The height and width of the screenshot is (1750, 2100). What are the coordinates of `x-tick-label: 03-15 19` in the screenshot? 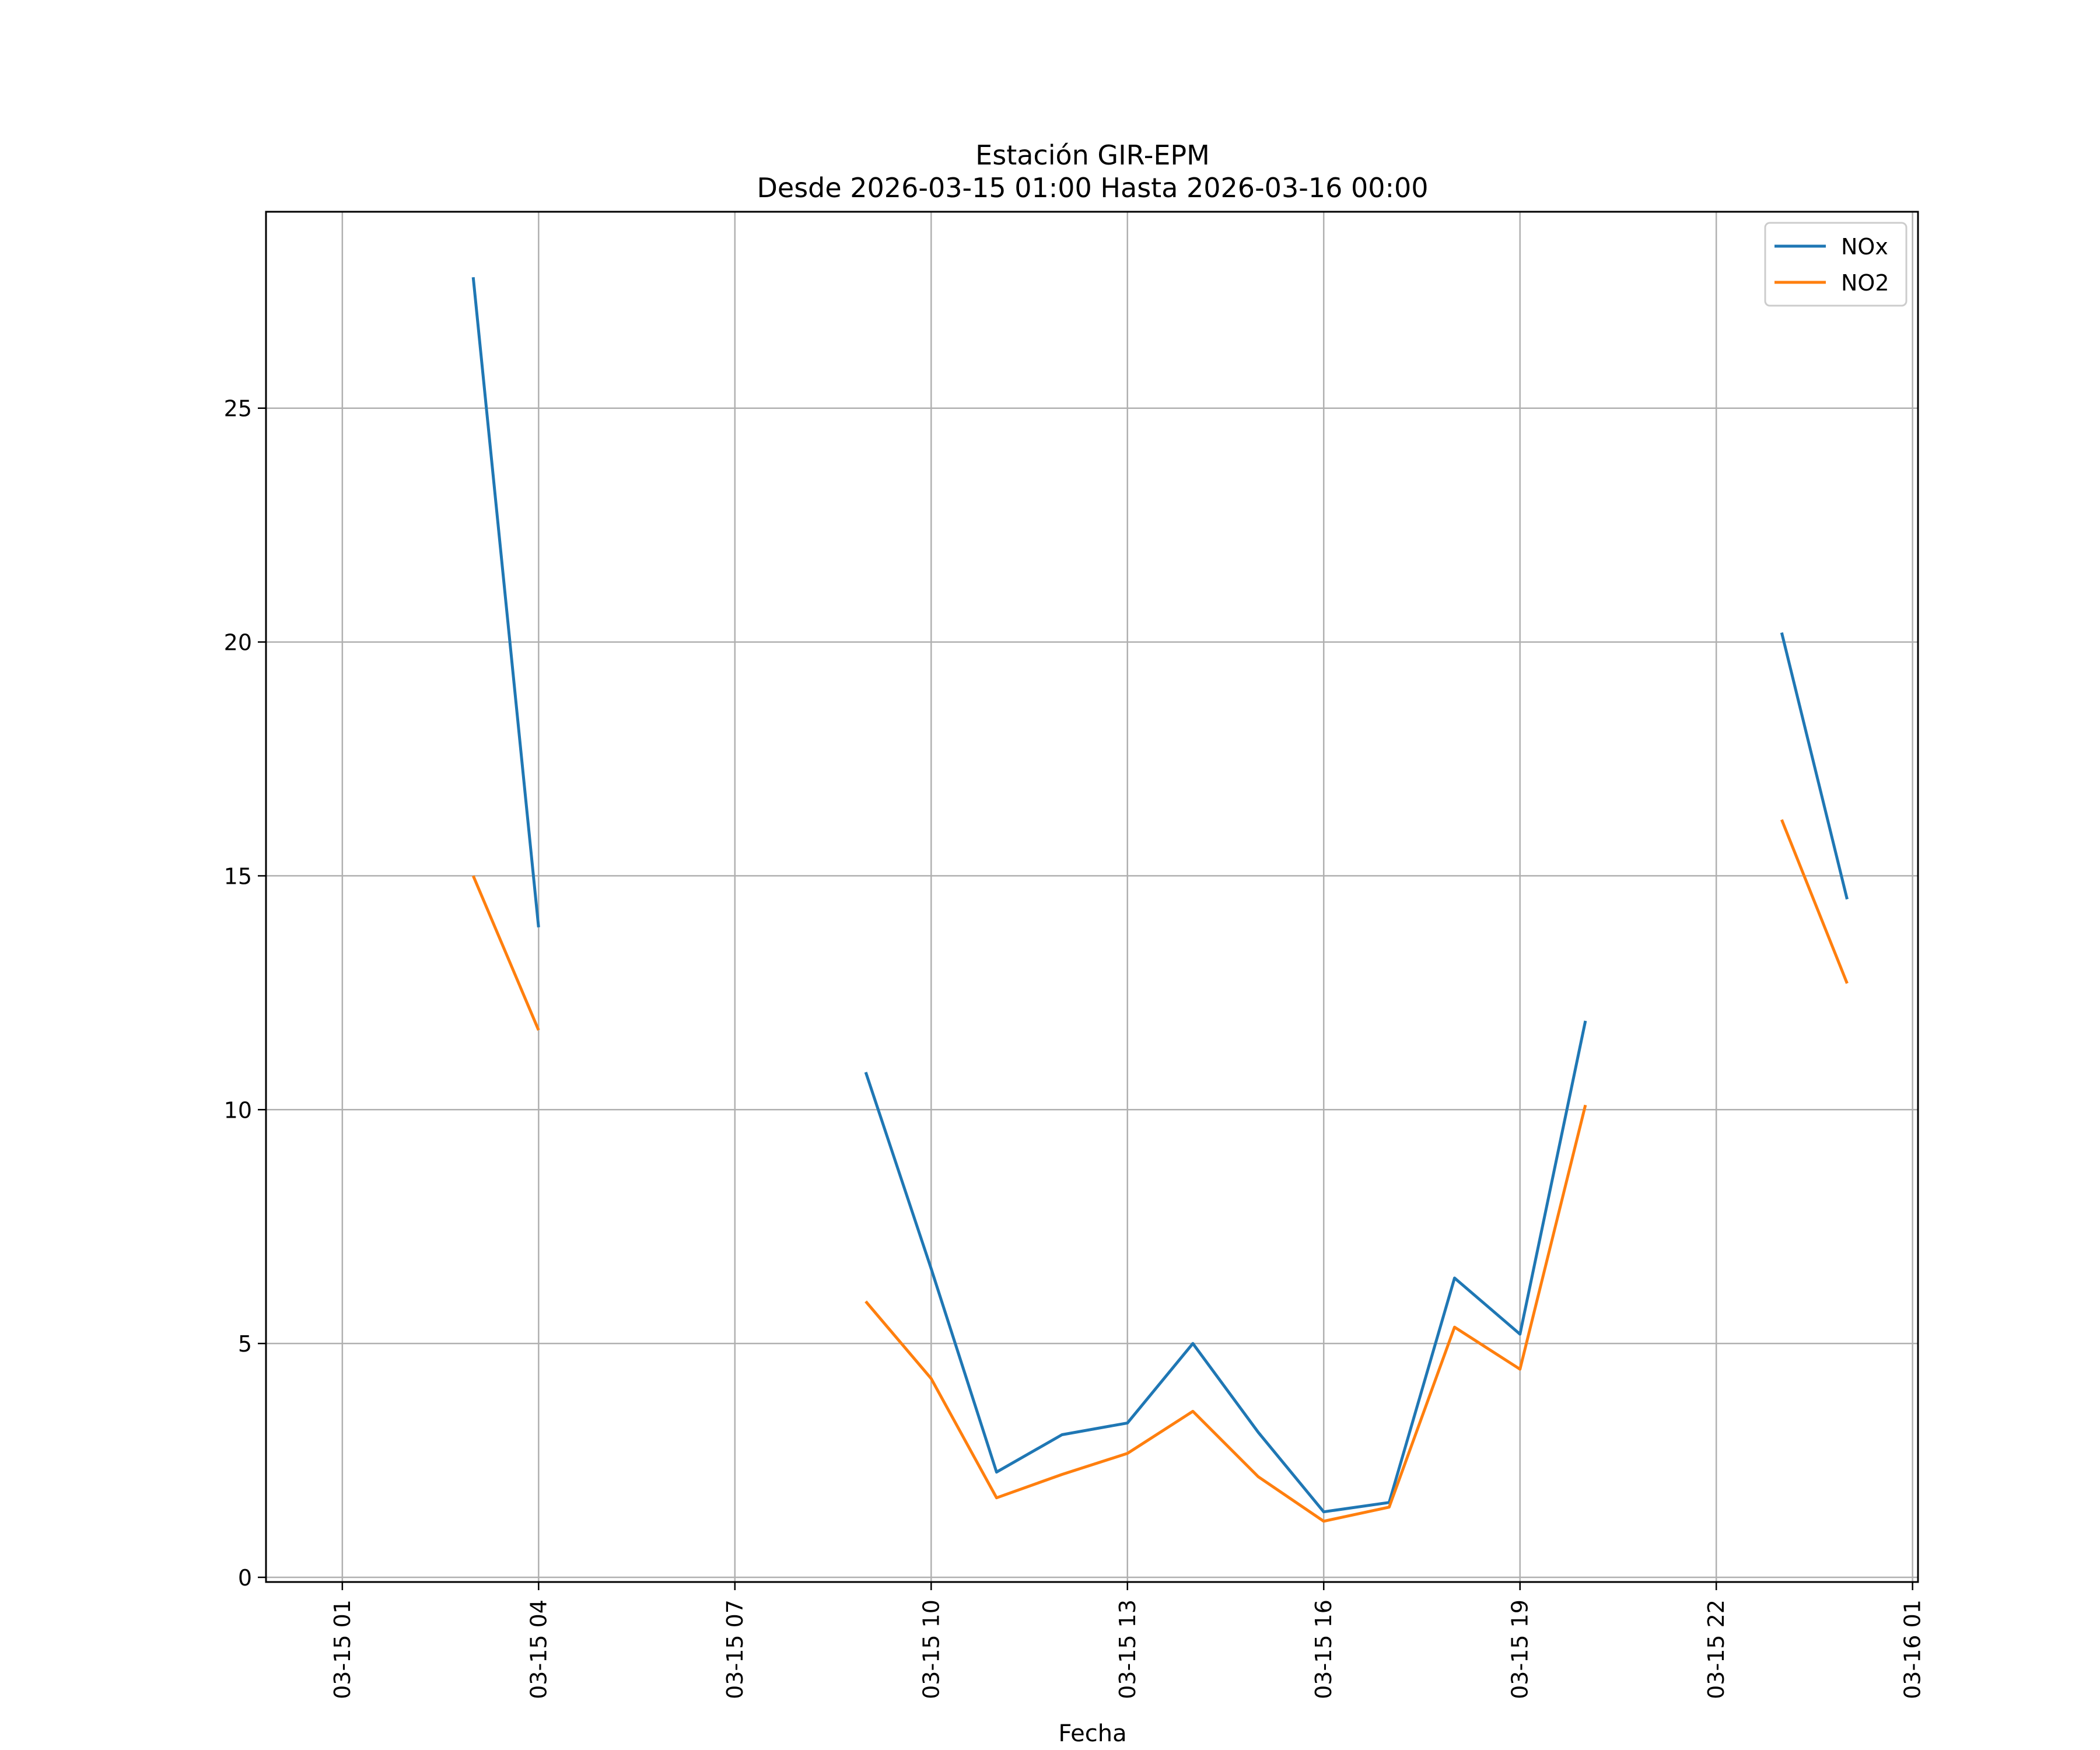 It's located at (1520, 1650).